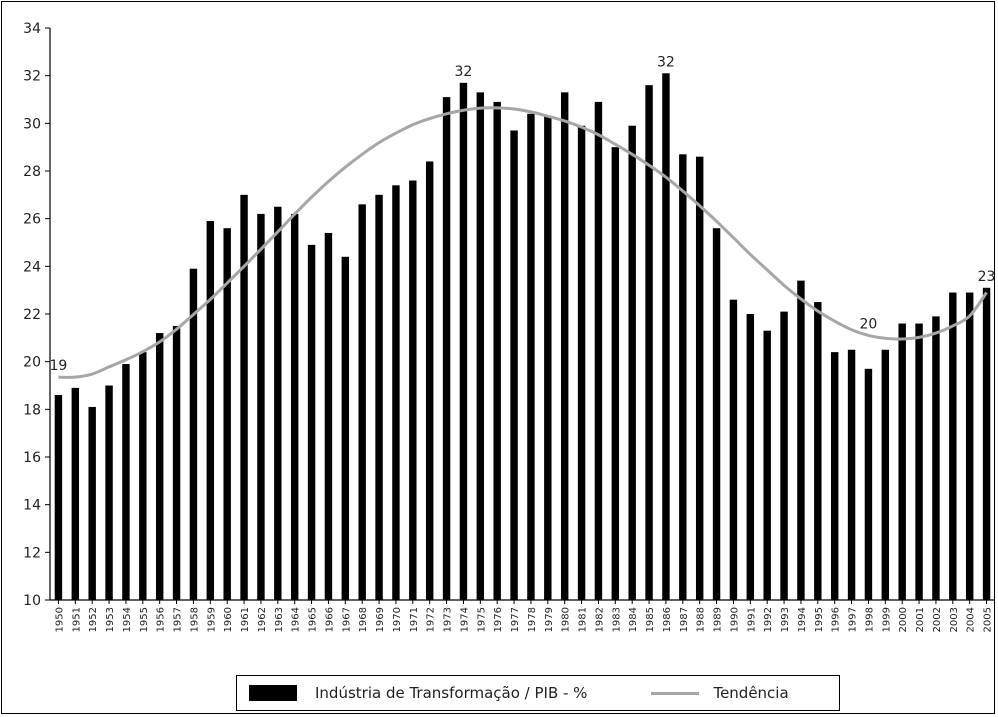 The height and width of the screenshot is (717, 998). What do you see at coordinates (920, 619) in the screenshot?
I see `x-tick-label: 2001` at bounding box center [920, 619].